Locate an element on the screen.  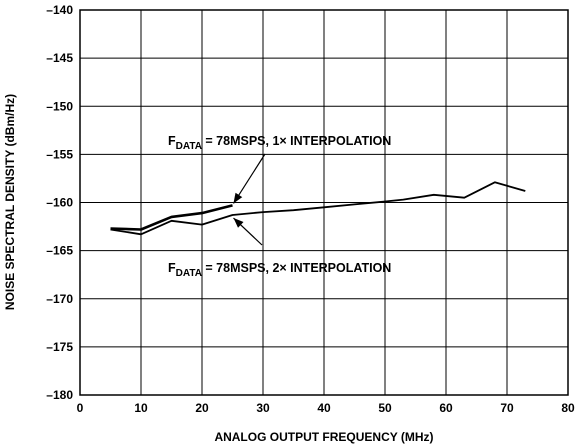
y-tick-label: –180 is located at coordinates (59, 395).